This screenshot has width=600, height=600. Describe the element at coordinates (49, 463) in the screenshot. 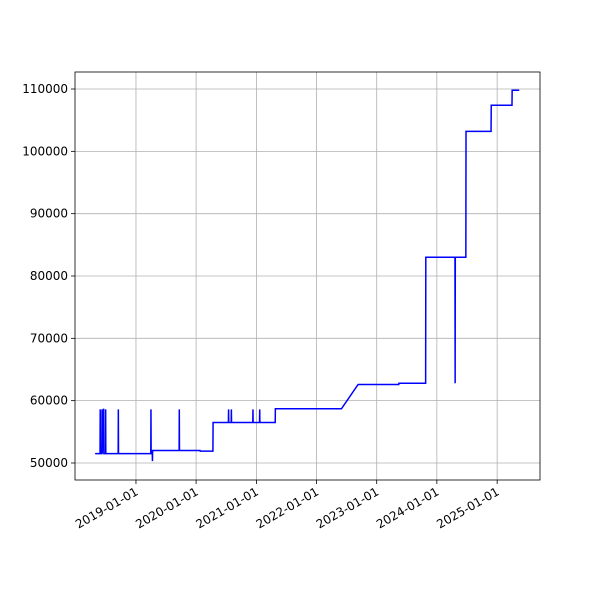

I see `y-tick-label: 50000` at that location.